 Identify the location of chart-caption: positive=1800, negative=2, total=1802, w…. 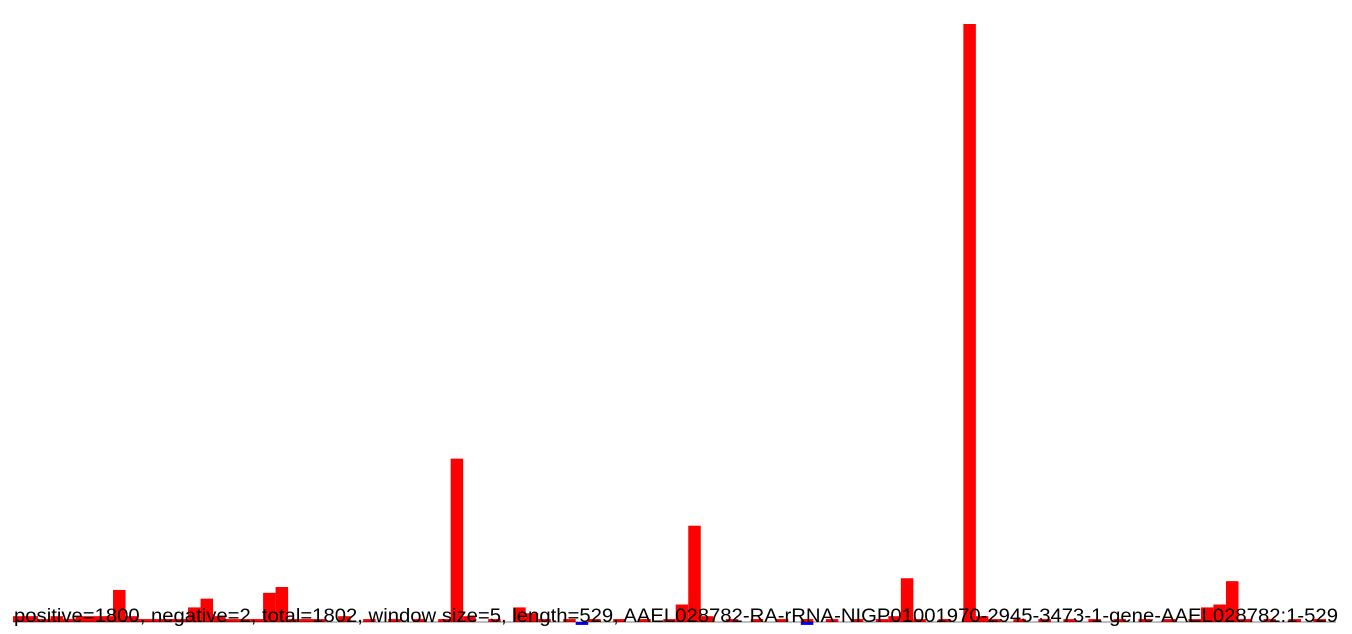
(676, 616).